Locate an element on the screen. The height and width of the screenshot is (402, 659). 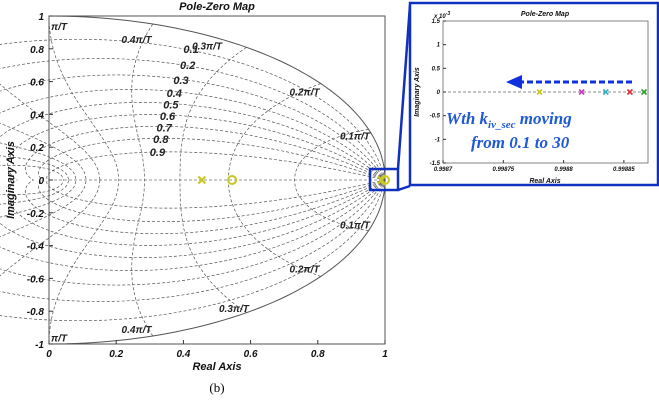
y-tick-label: -0.8 is located at coordinates (36, 312).